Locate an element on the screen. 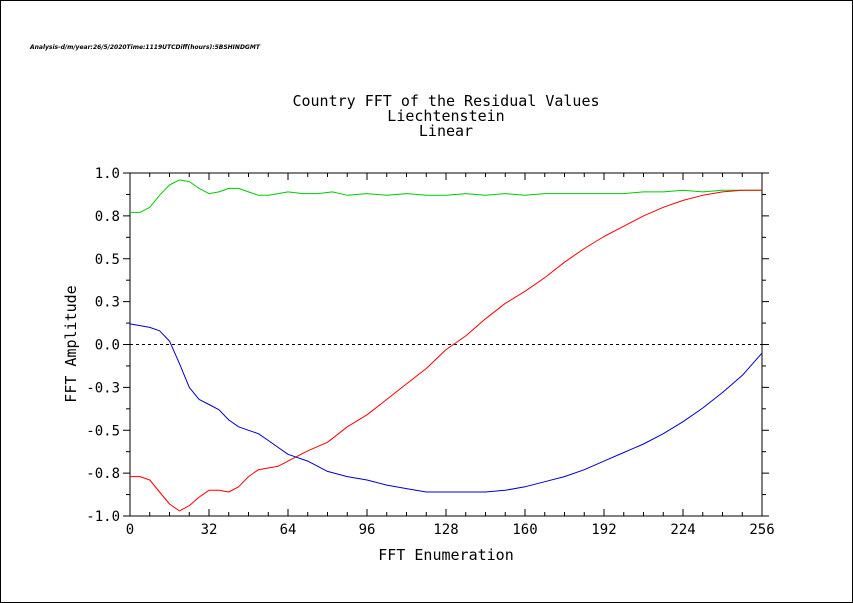 This screenshot has width=853, height=603. chart-title-line-1: Country FFT of the Residual Values is located at coordinates (445, 101).